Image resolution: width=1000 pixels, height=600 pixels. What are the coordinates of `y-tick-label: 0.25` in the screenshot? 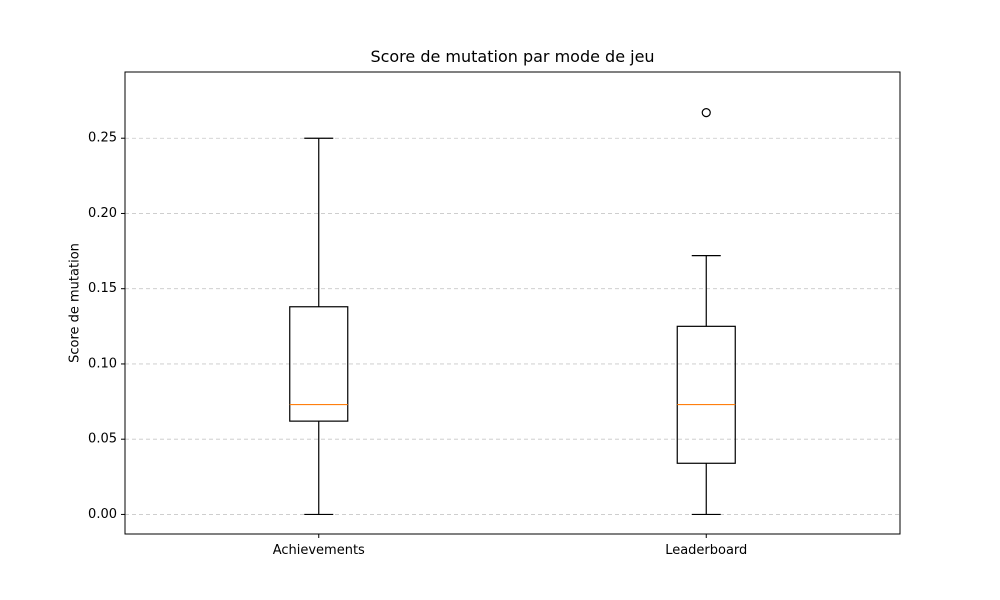 It's located at (102, 138).